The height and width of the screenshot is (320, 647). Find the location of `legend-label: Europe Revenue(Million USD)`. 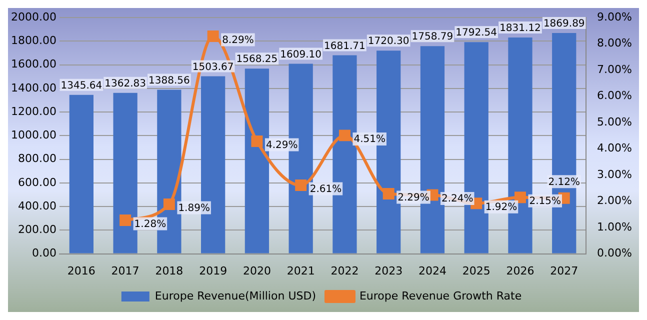

legend-label: Europe Revenue(Million USD) is located at coordinates (235, 295).